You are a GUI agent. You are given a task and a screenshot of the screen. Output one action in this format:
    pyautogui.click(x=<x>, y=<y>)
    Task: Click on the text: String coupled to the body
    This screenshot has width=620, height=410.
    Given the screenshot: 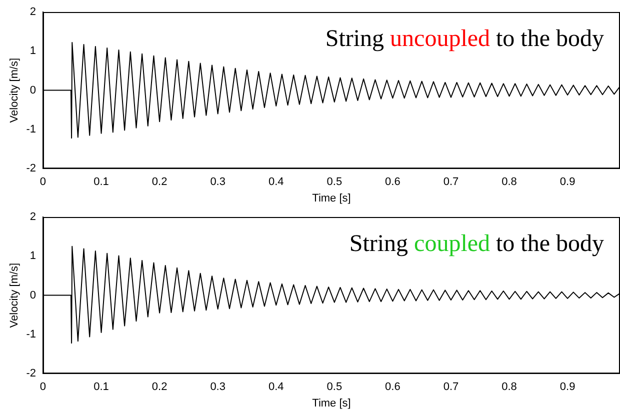 What is the action you would take?
    pyautogui.click(x=476, y=244)
    